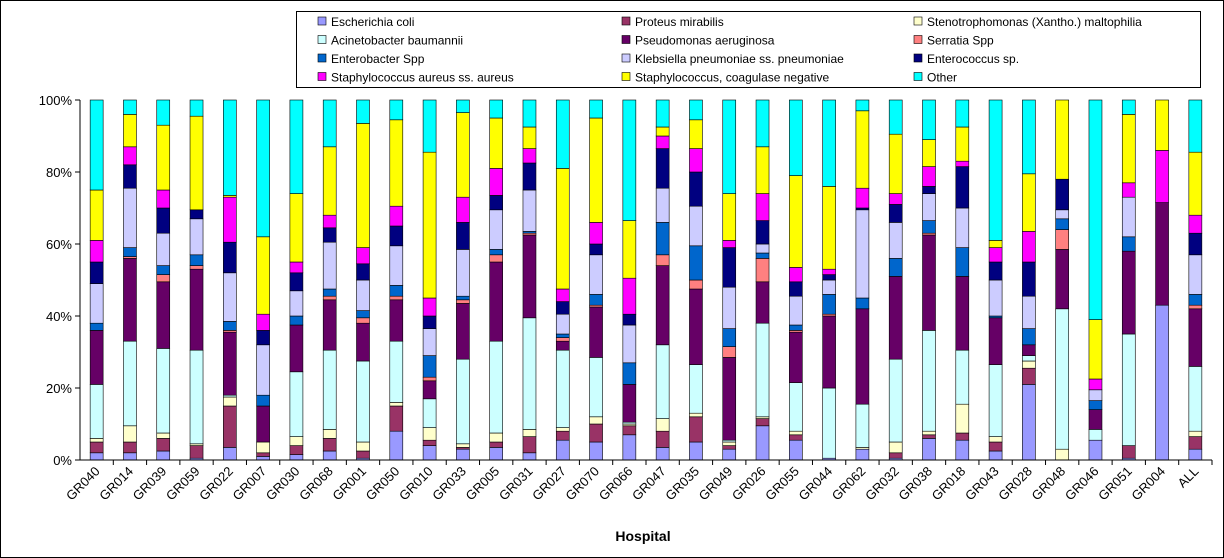 This screenshot has width=1224, height=558. What do you see at coordinates (59, 388) in the screenshot?
I see `y-tick-label: 20%` at bounding box center [59, 388].